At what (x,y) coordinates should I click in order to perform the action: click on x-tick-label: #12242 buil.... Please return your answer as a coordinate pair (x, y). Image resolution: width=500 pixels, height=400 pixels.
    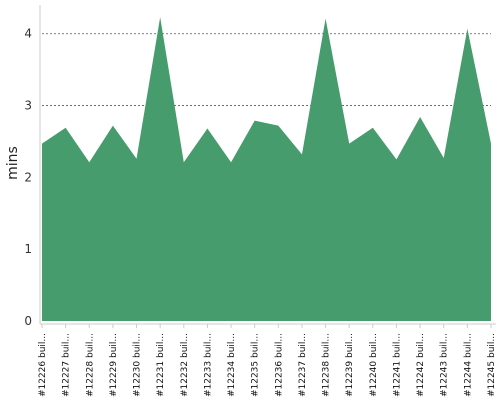
    Looking at the image, I should click on (421, 365).